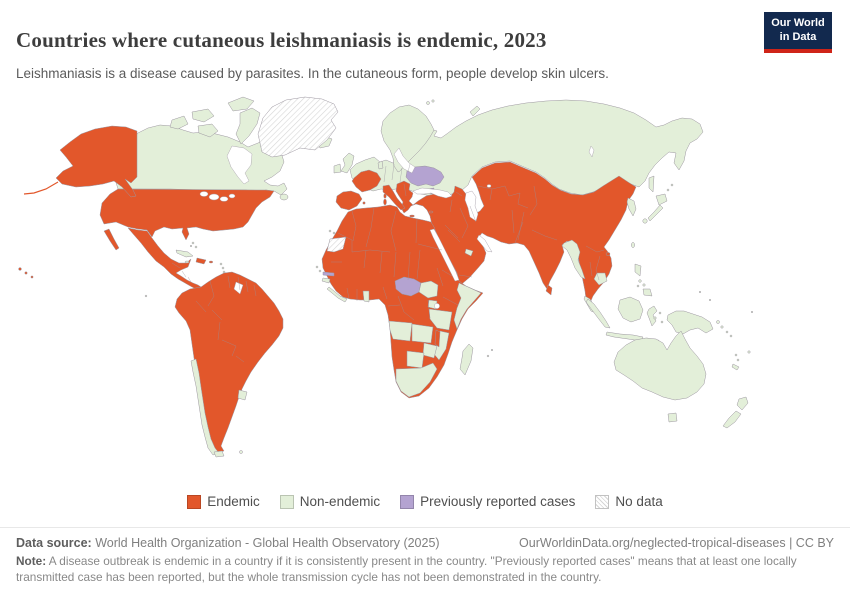 The height and width of the screenshot is (600, 850). I want to click on region-united-kingdom, so click(347, 163).